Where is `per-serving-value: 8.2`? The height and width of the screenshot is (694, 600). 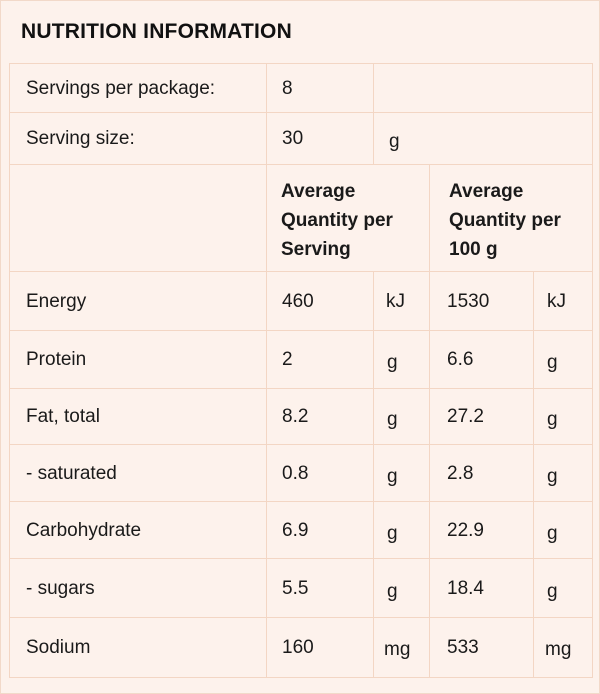
per-serving-value: 8.2 is located at coordinates (295, 416).